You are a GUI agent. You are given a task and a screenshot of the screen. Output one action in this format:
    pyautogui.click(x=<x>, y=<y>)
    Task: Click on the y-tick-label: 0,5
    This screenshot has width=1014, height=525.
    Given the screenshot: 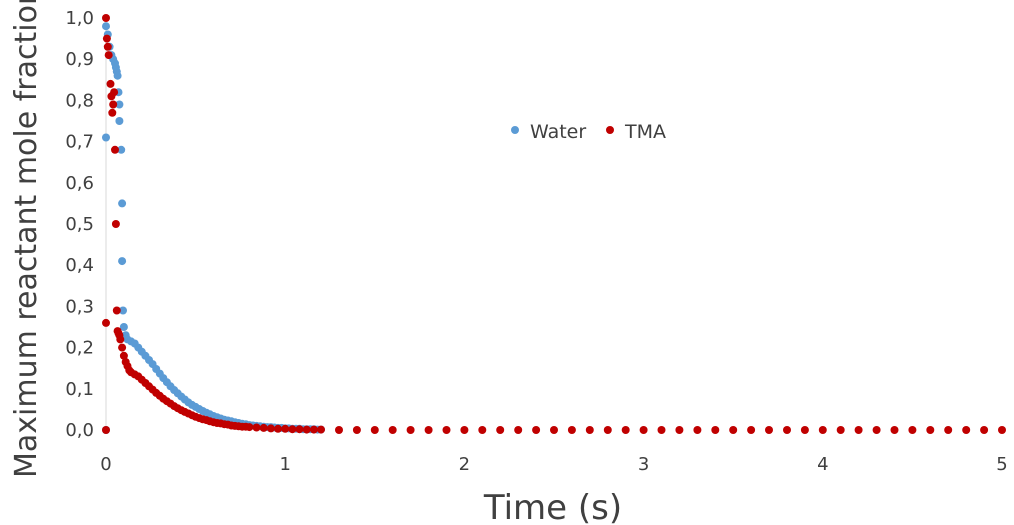 What is the action you would take?
    pyautogui.click(x=79, y=224)
    